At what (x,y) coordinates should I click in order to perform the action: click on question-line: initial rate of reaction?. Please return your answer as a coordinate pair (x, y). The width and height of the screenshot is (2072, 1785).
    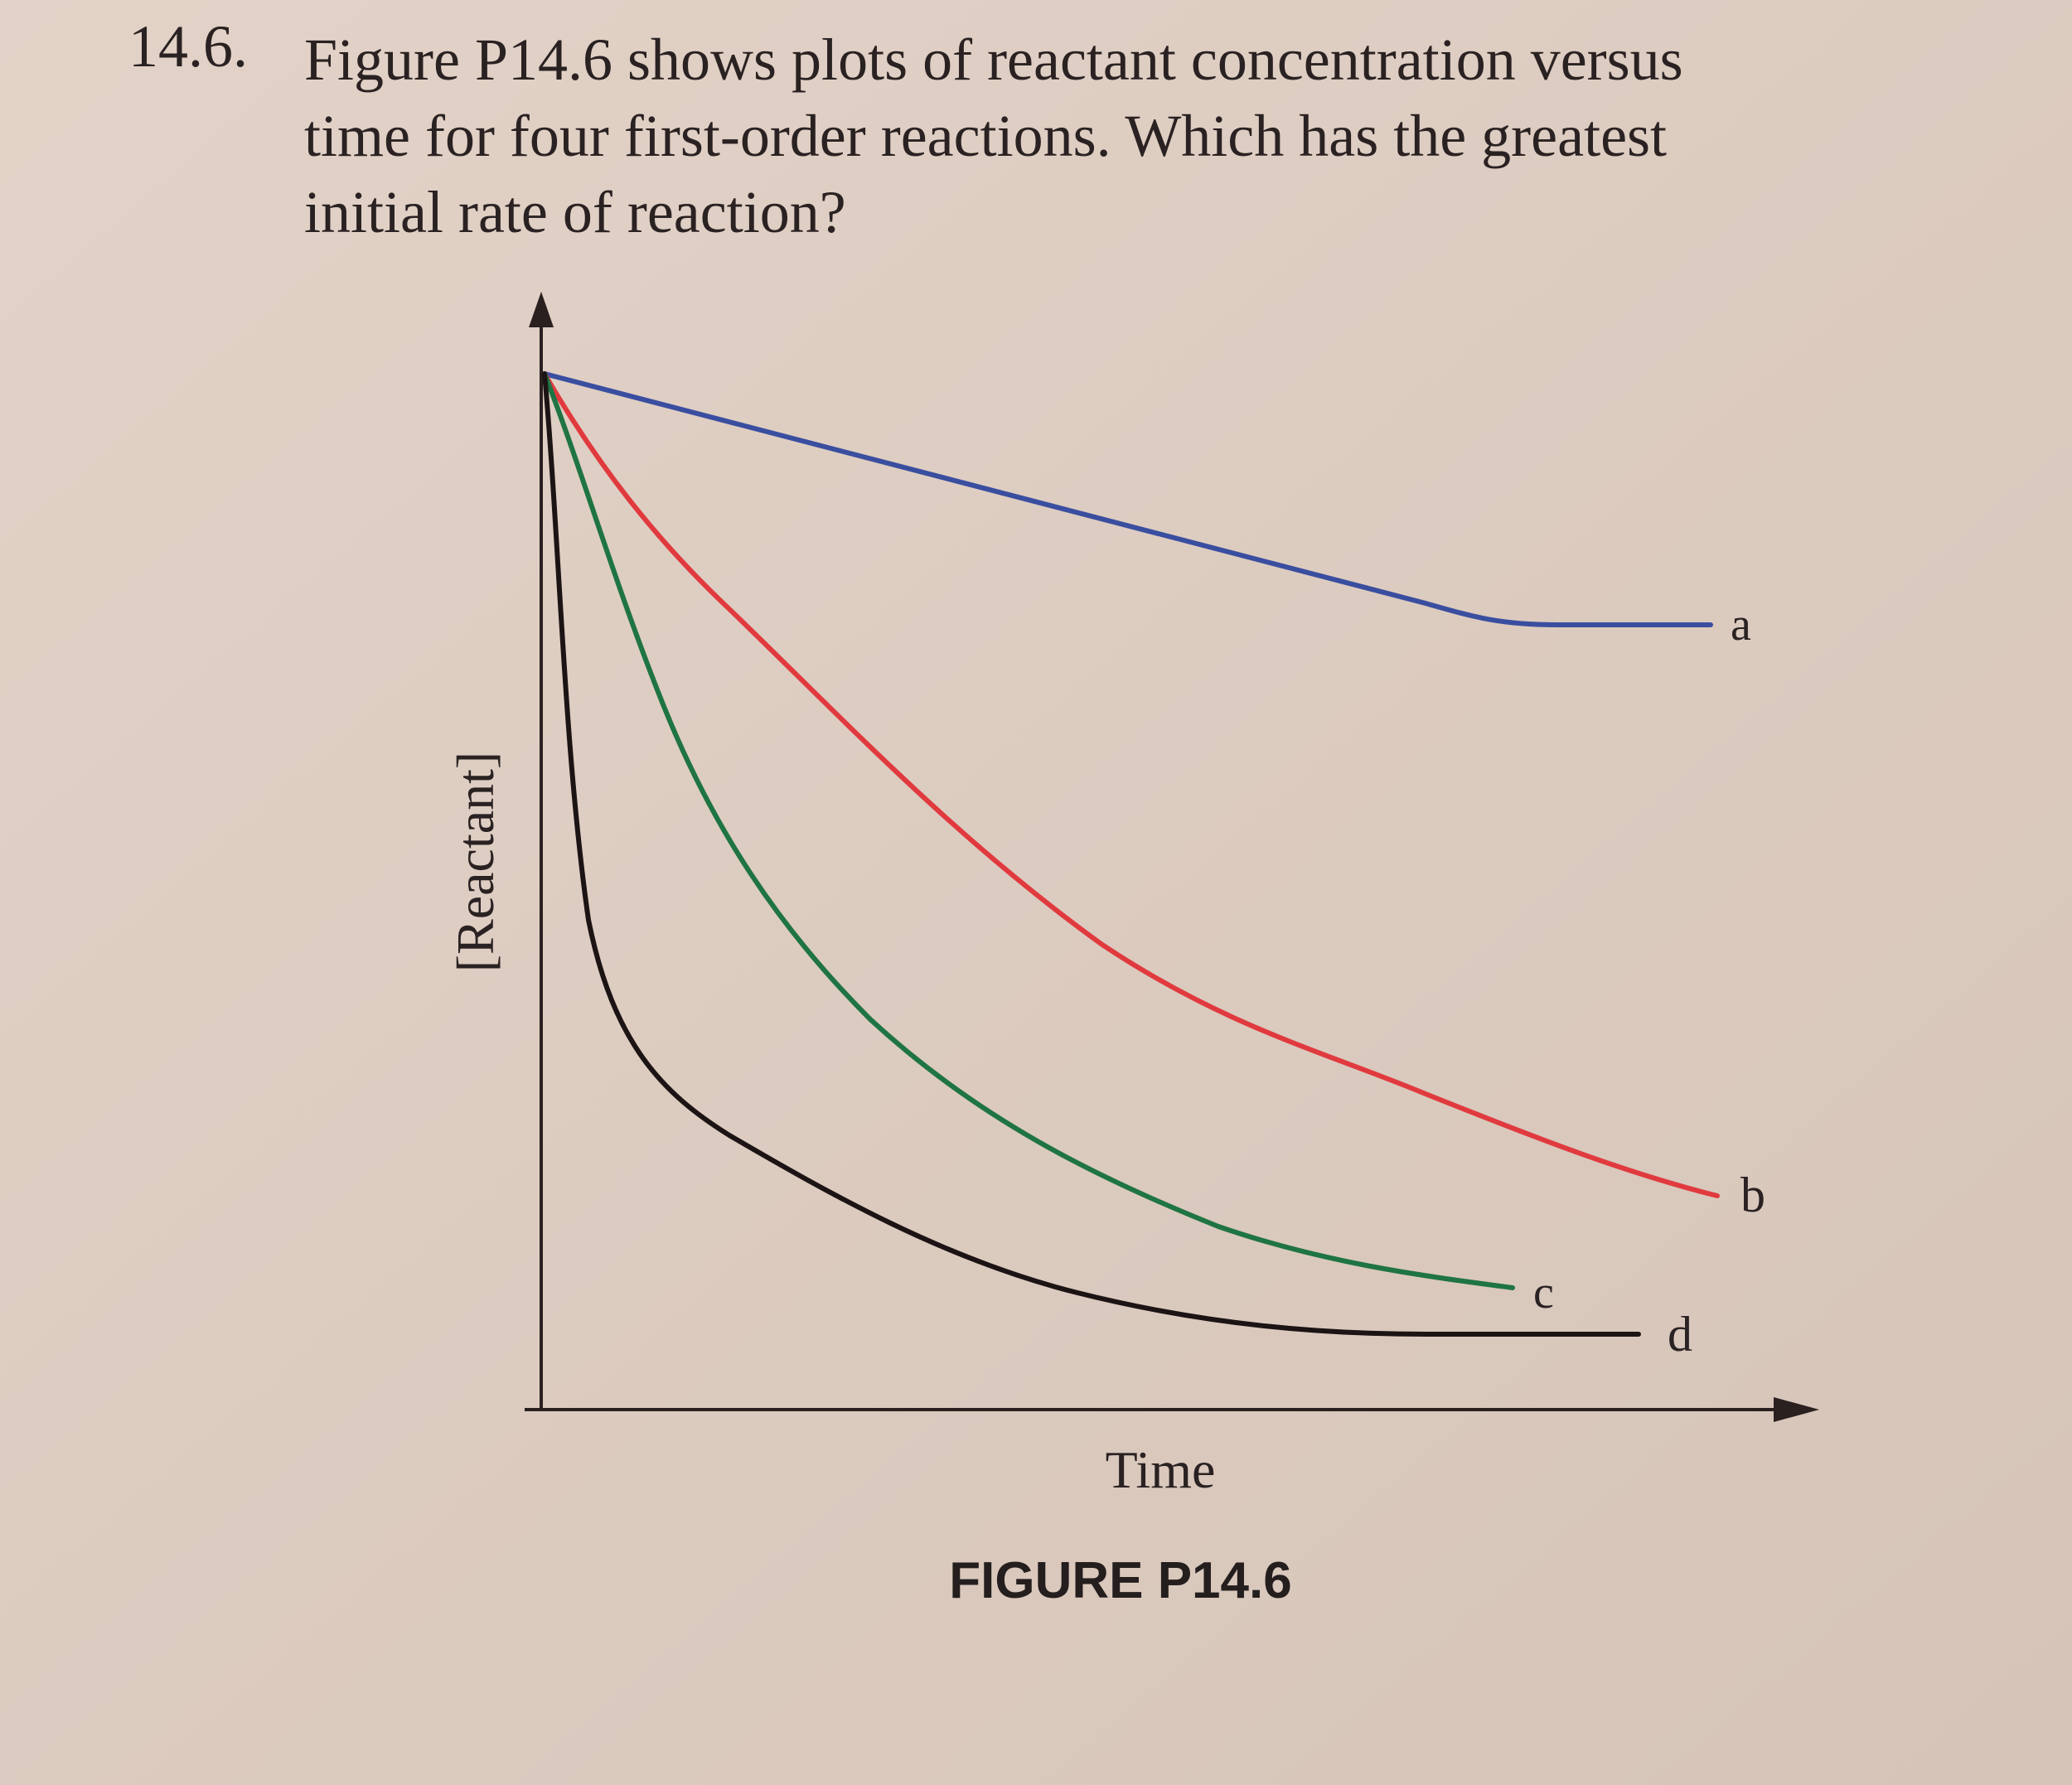
    Looking at the image, I should click on (575, 212).